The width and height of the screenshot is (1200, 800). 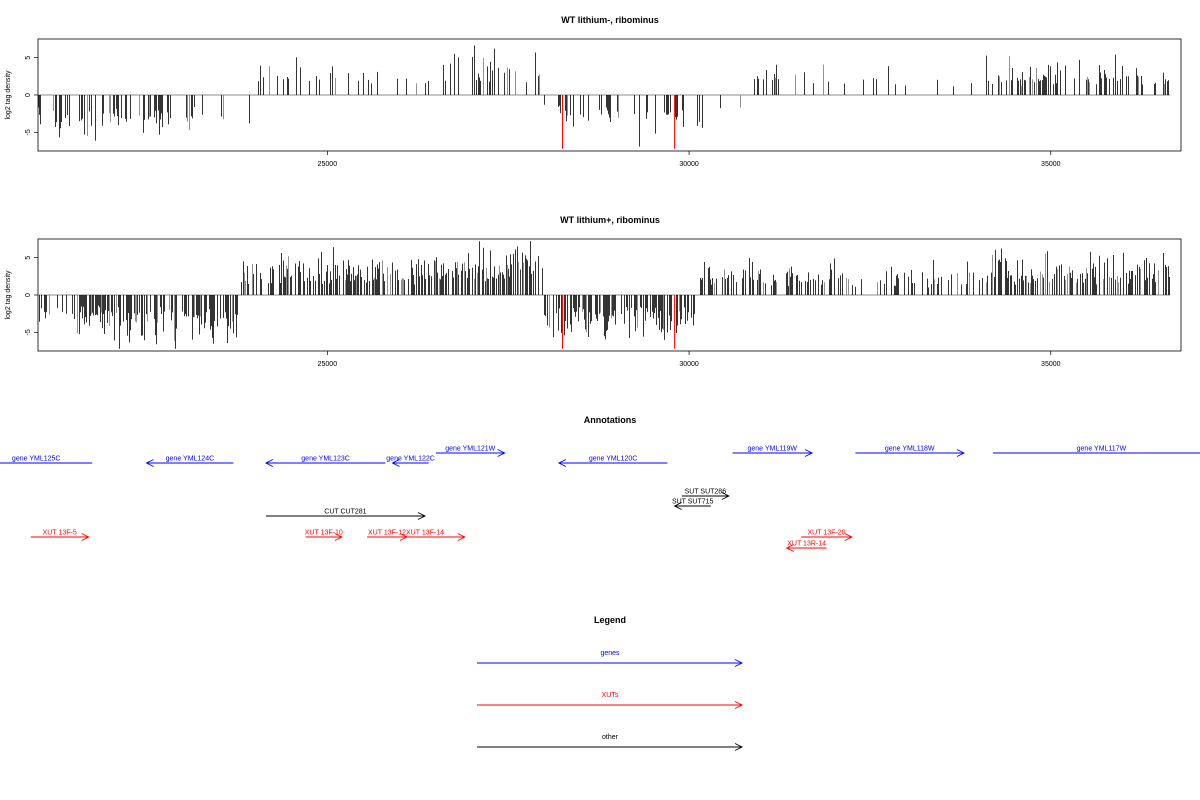 I want to click on annotation-feature: CUT CUT281, so click(x=346, y=514).